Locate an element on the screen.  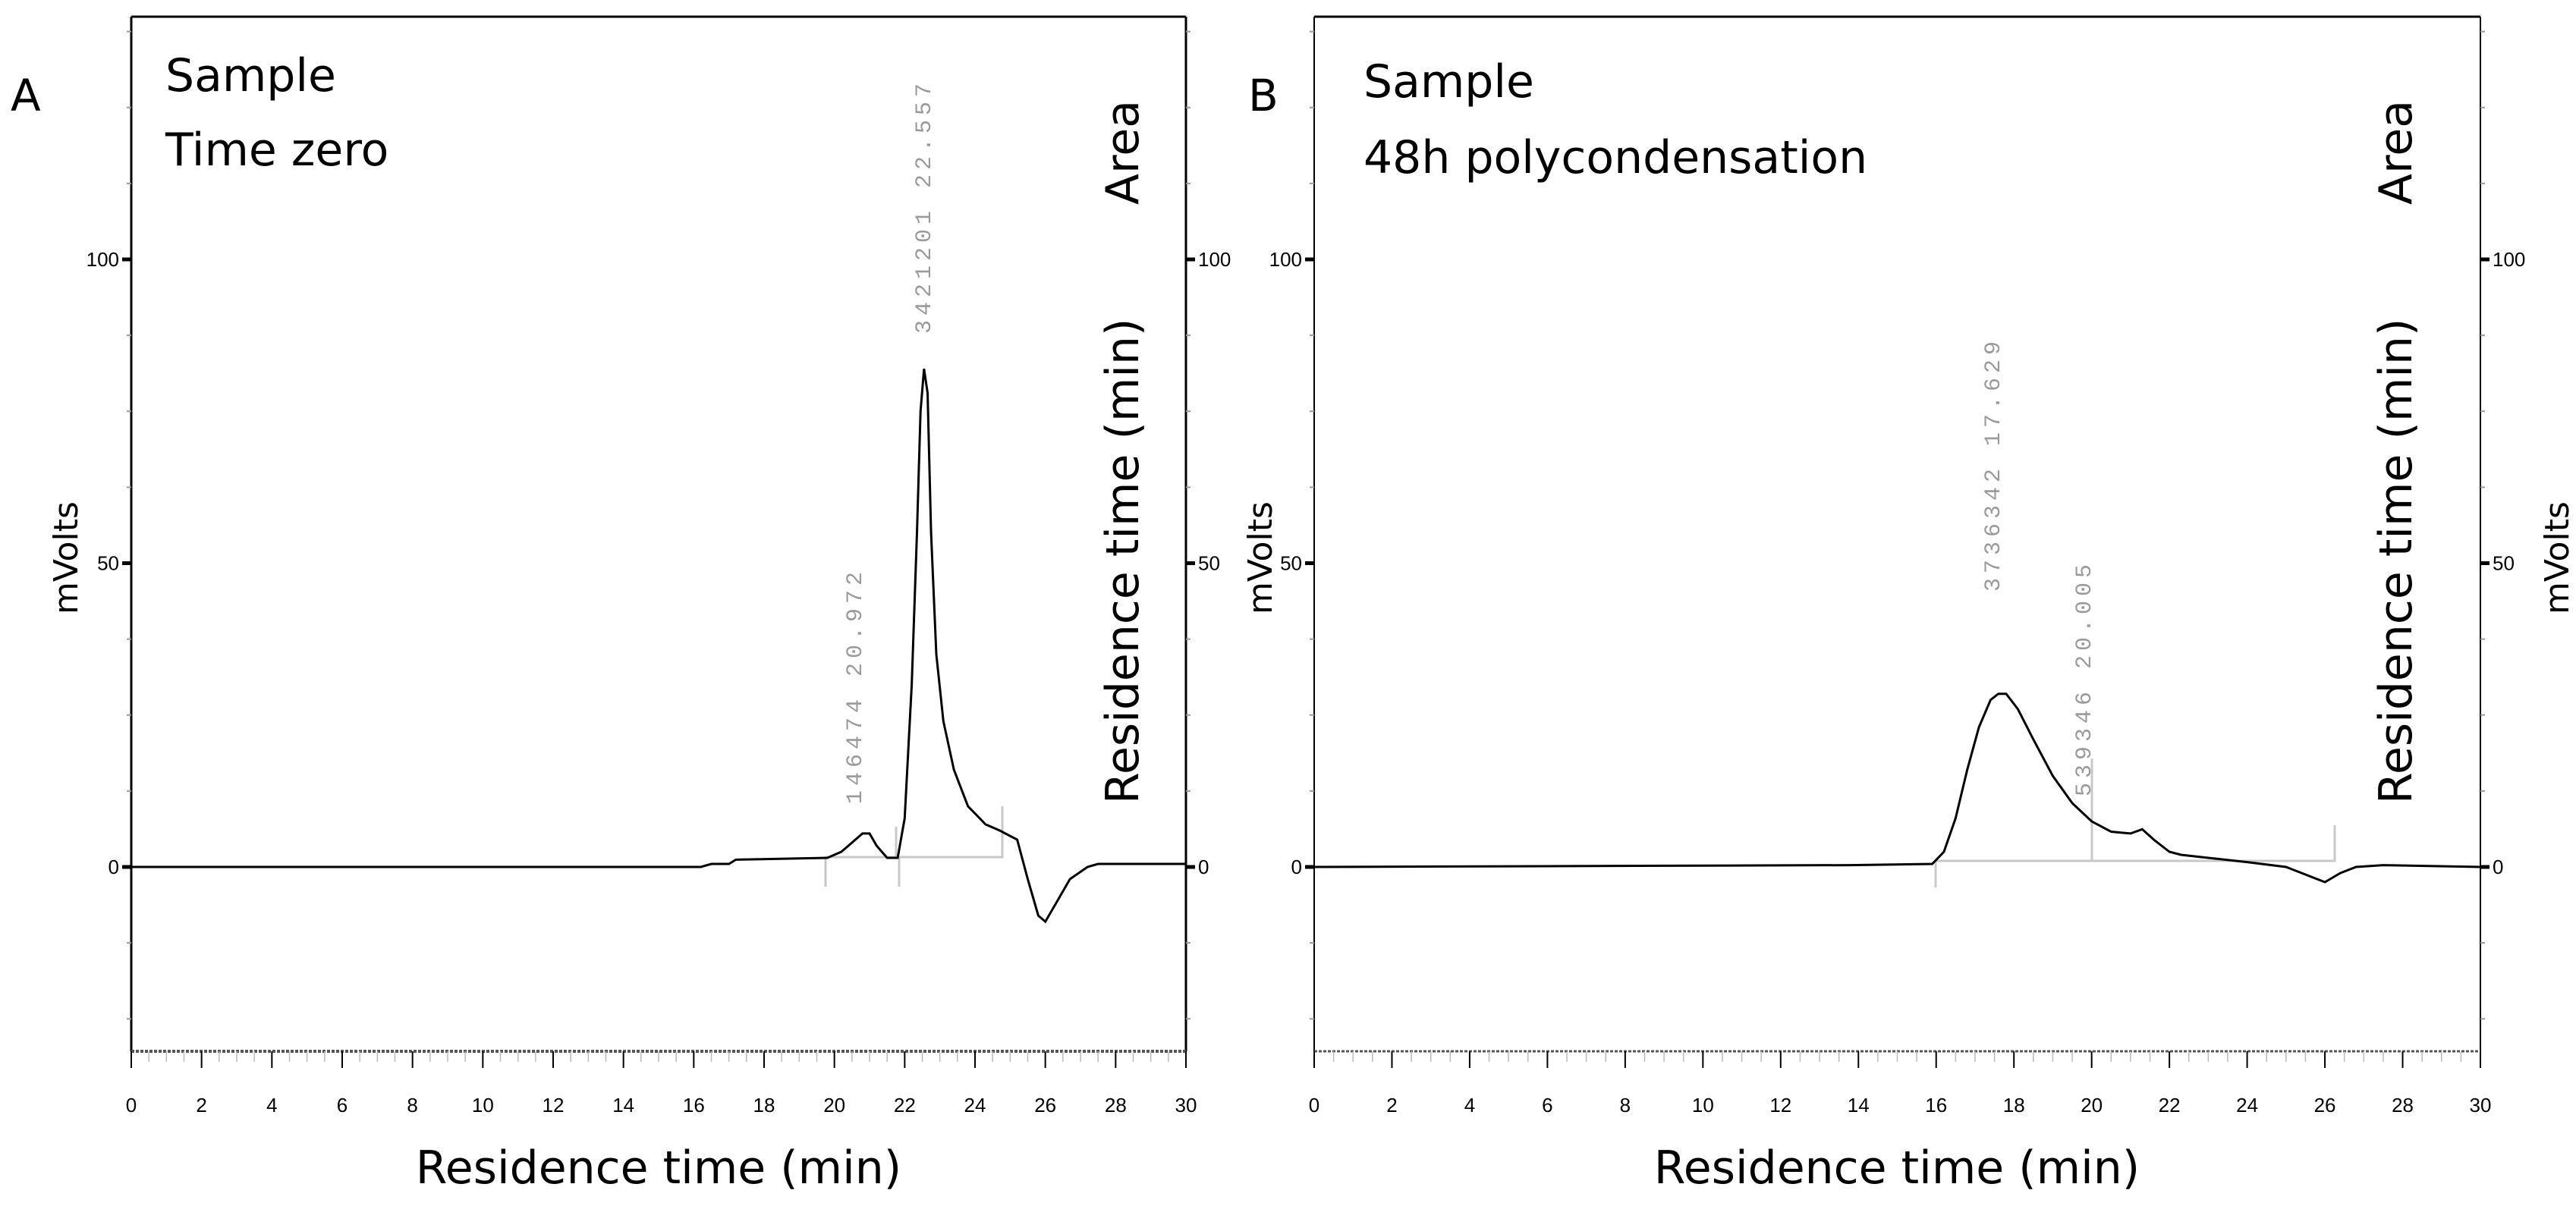
panel-a-title-line2: Time zero is located at coordinates (276, 151).